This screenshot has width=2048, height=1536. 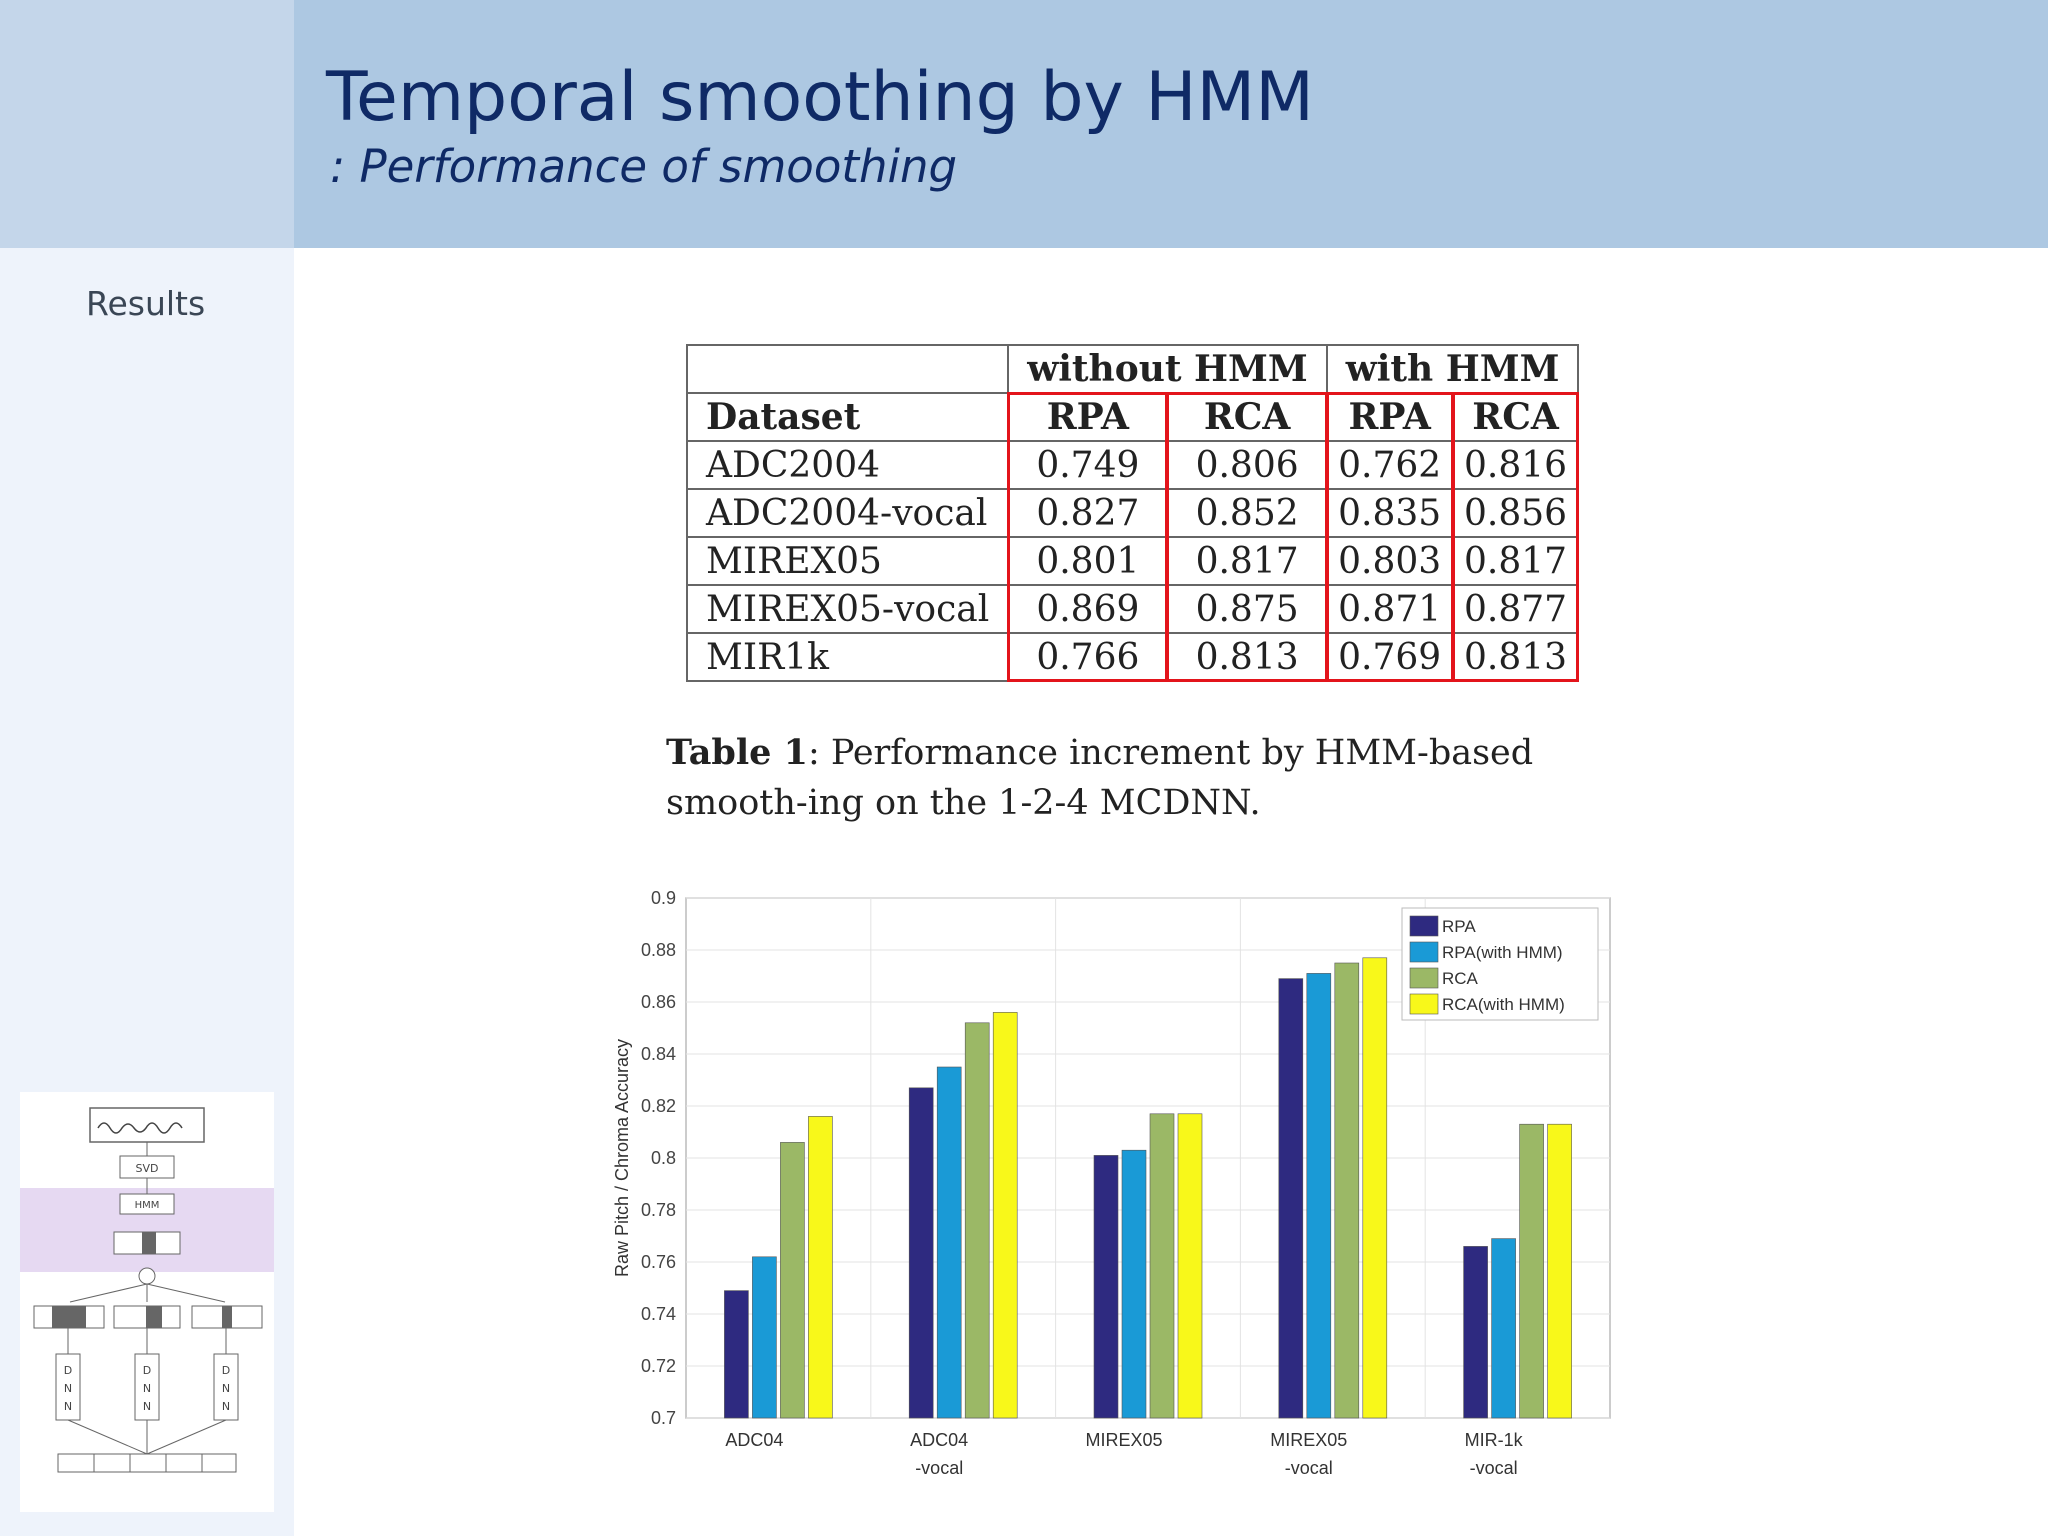 I want to click on section-label: Results, so click(x=146, y=303).